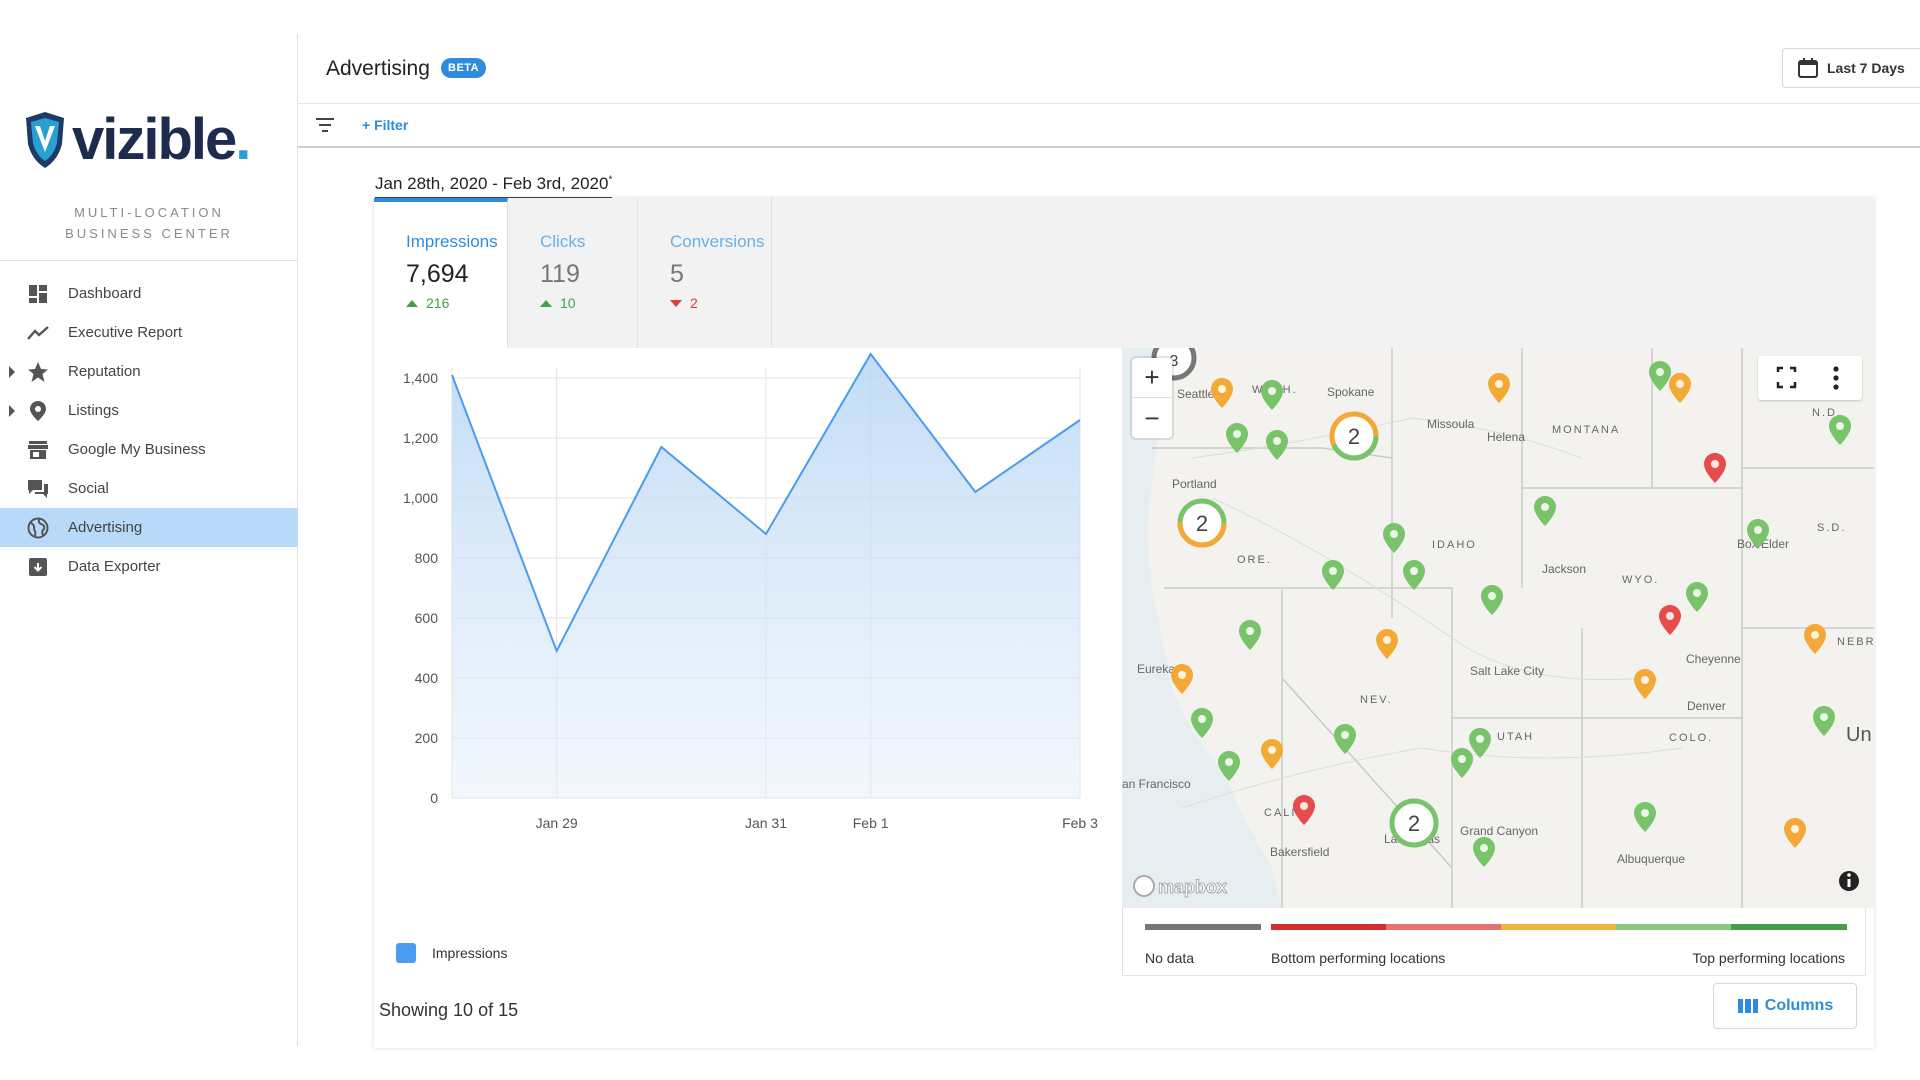 Image resolution: width=1920 pixels, height=1080 pixels. Describe the element at coordinates (1109, 103) in the screenshot. I see `header-divider` at that location.